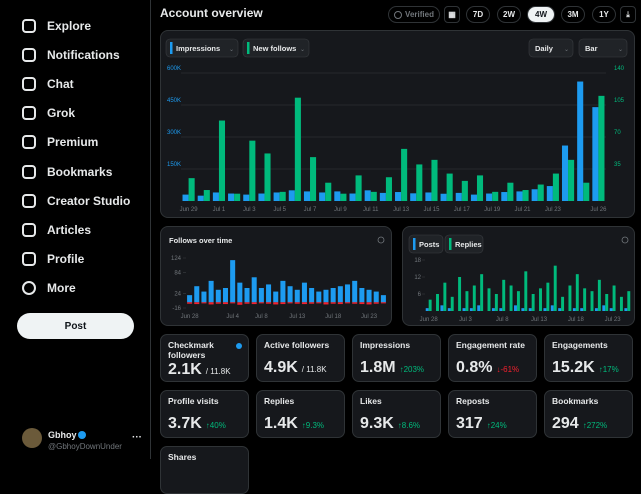  What do you see at coordinates (608, 369) in the screenshot?
I see `stat-change: ↑17%` at bounding box center [608, 369].